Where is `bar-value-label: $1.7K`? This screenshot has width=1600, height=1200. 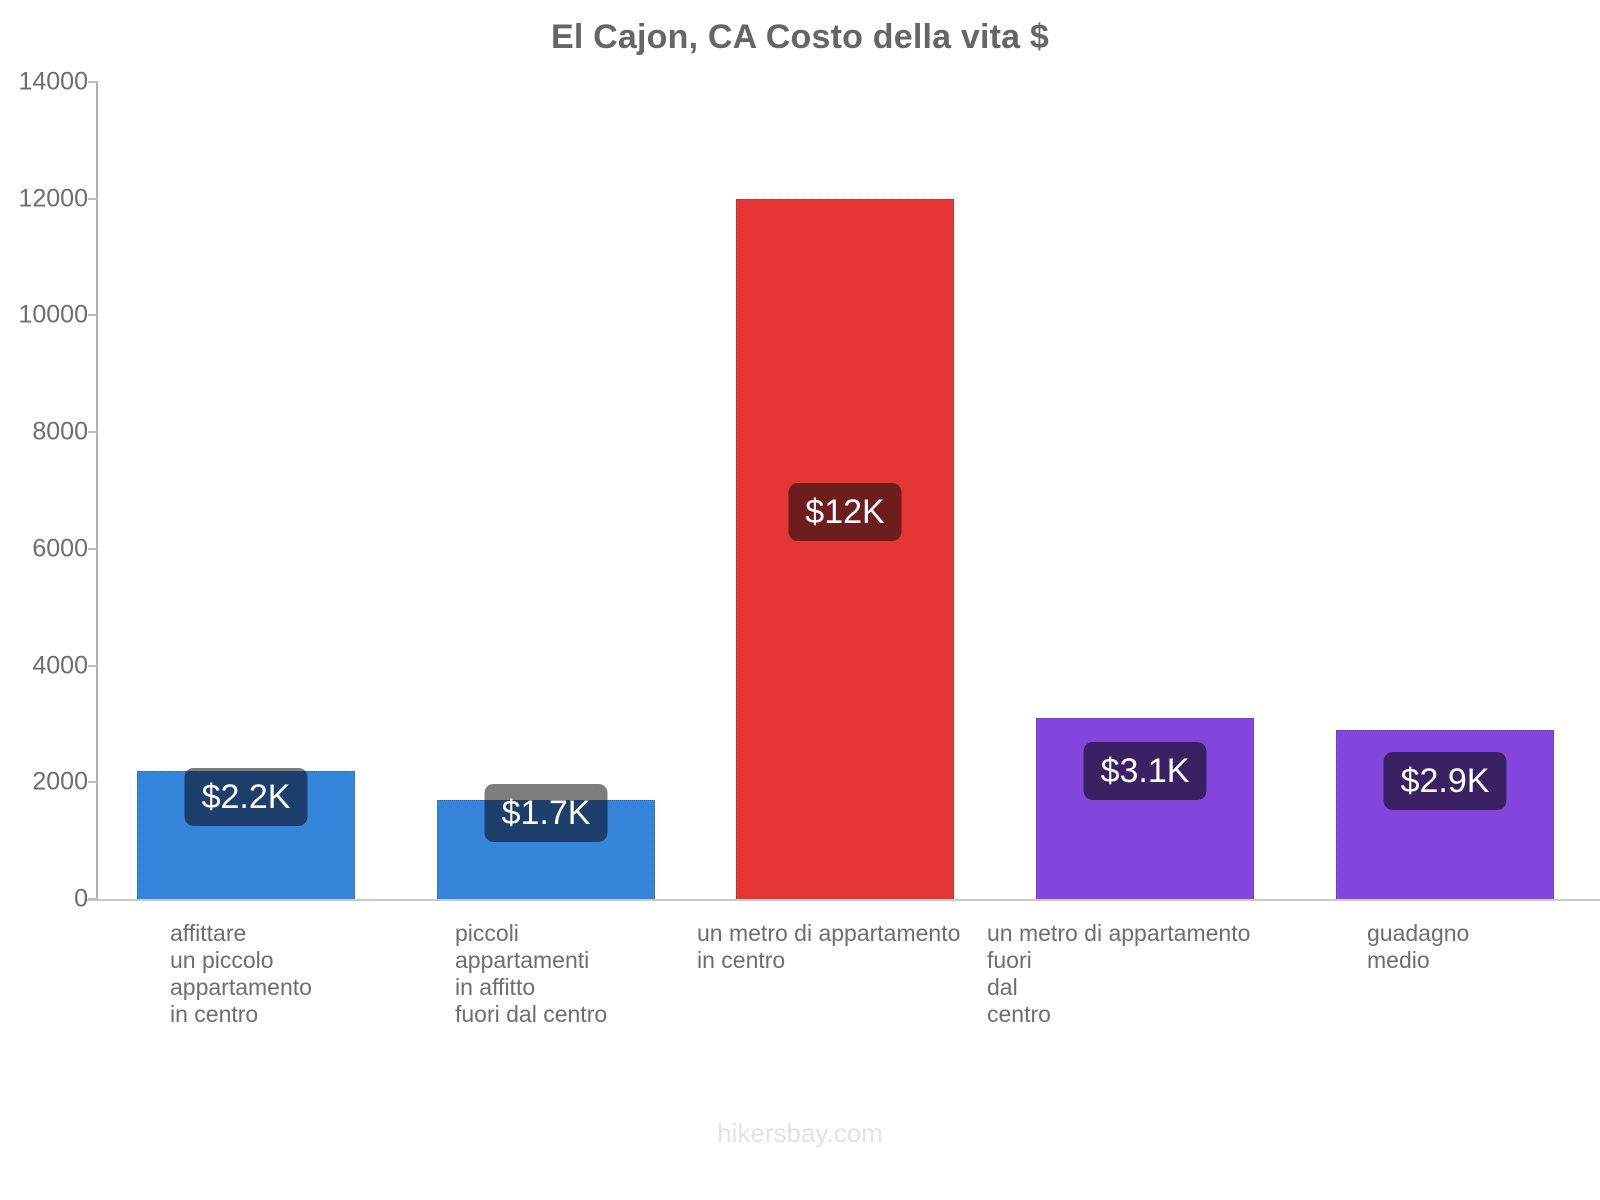
bar-value-label: $1.7K is located at coordinates (546, 813).